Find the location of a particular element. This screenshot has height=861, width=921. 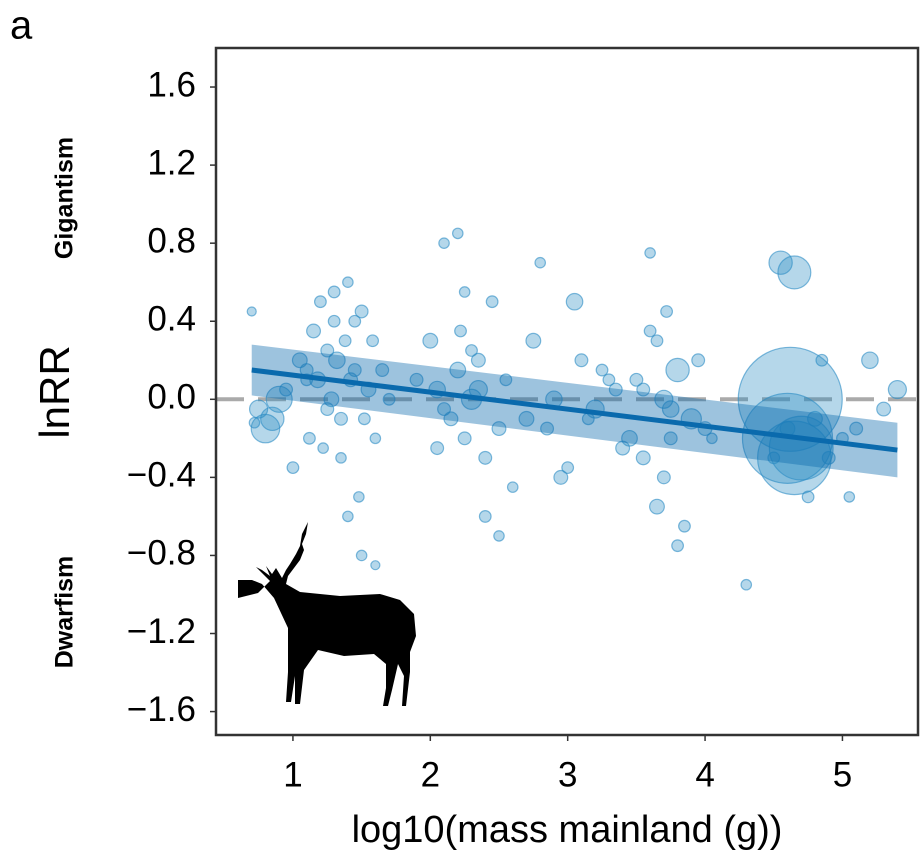

x-axis-label: log10(mass mainland (g)) is located at coordinates (567, 830).